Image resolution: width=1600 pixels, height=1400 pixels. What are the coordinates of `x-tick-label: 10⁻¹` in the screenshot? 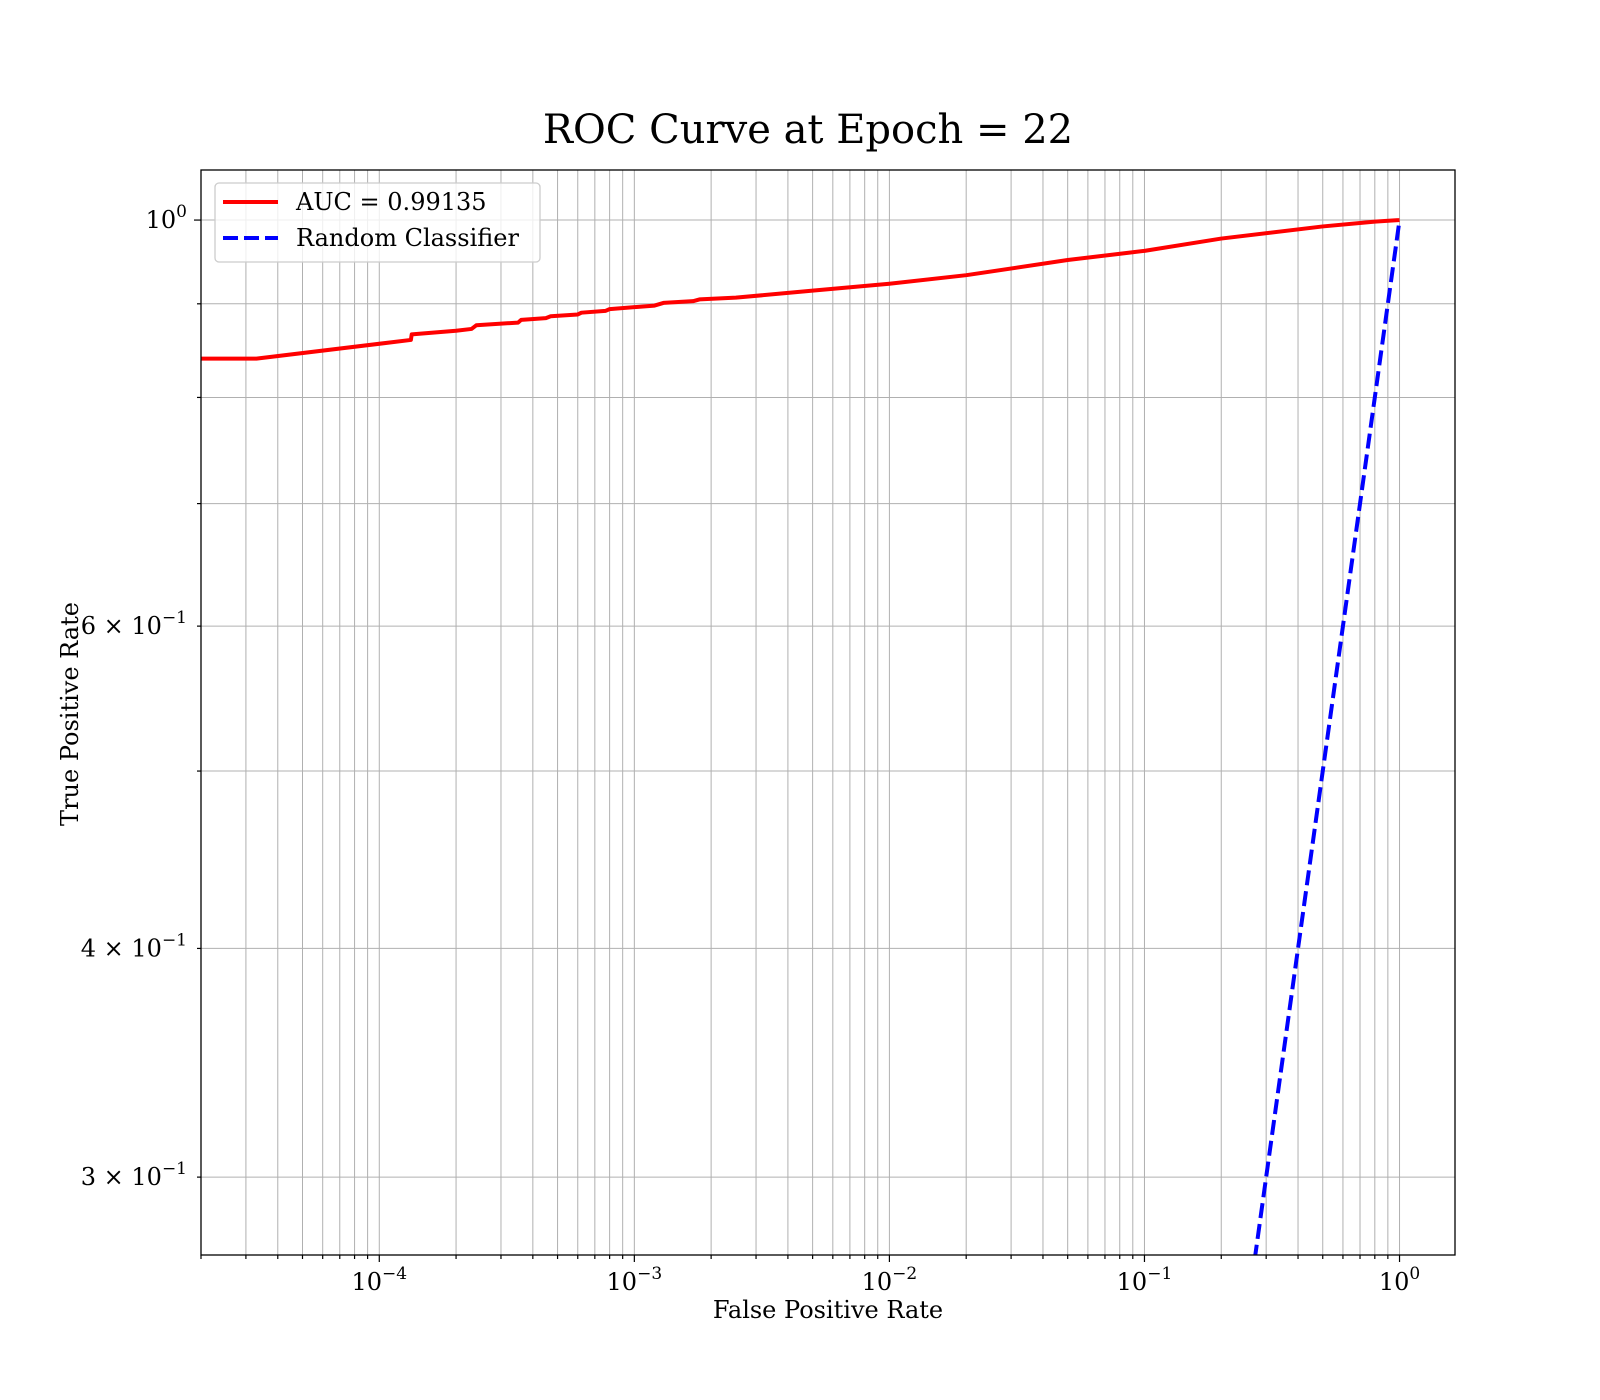 It's located at (1145, 1280).